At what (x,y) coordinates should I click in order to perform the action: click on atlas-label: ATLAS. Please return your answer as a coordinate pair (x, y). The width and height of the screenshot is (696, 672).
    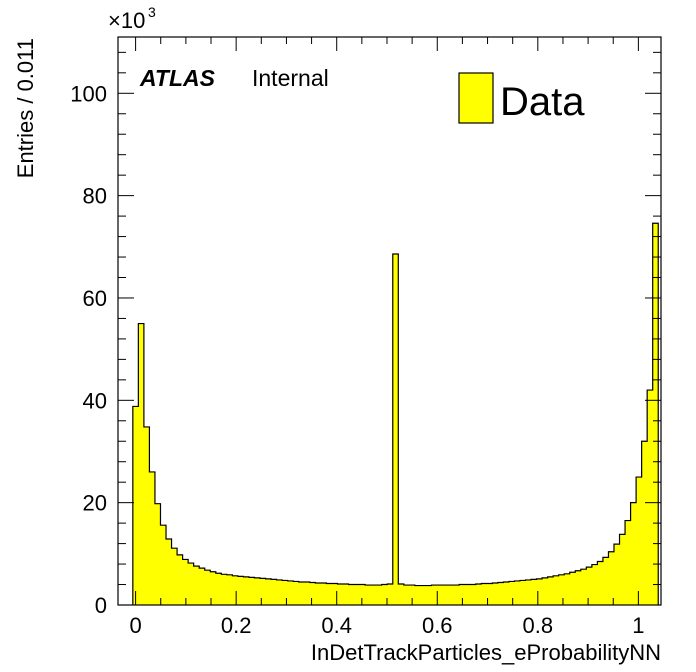
    Looking at the image, I should click on (177, 78).